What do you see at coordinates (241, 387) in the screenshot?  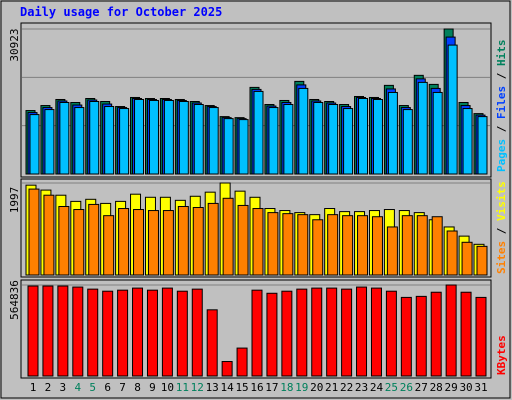 I see `x-tick-label: 15` at bounding box center [241, 387].